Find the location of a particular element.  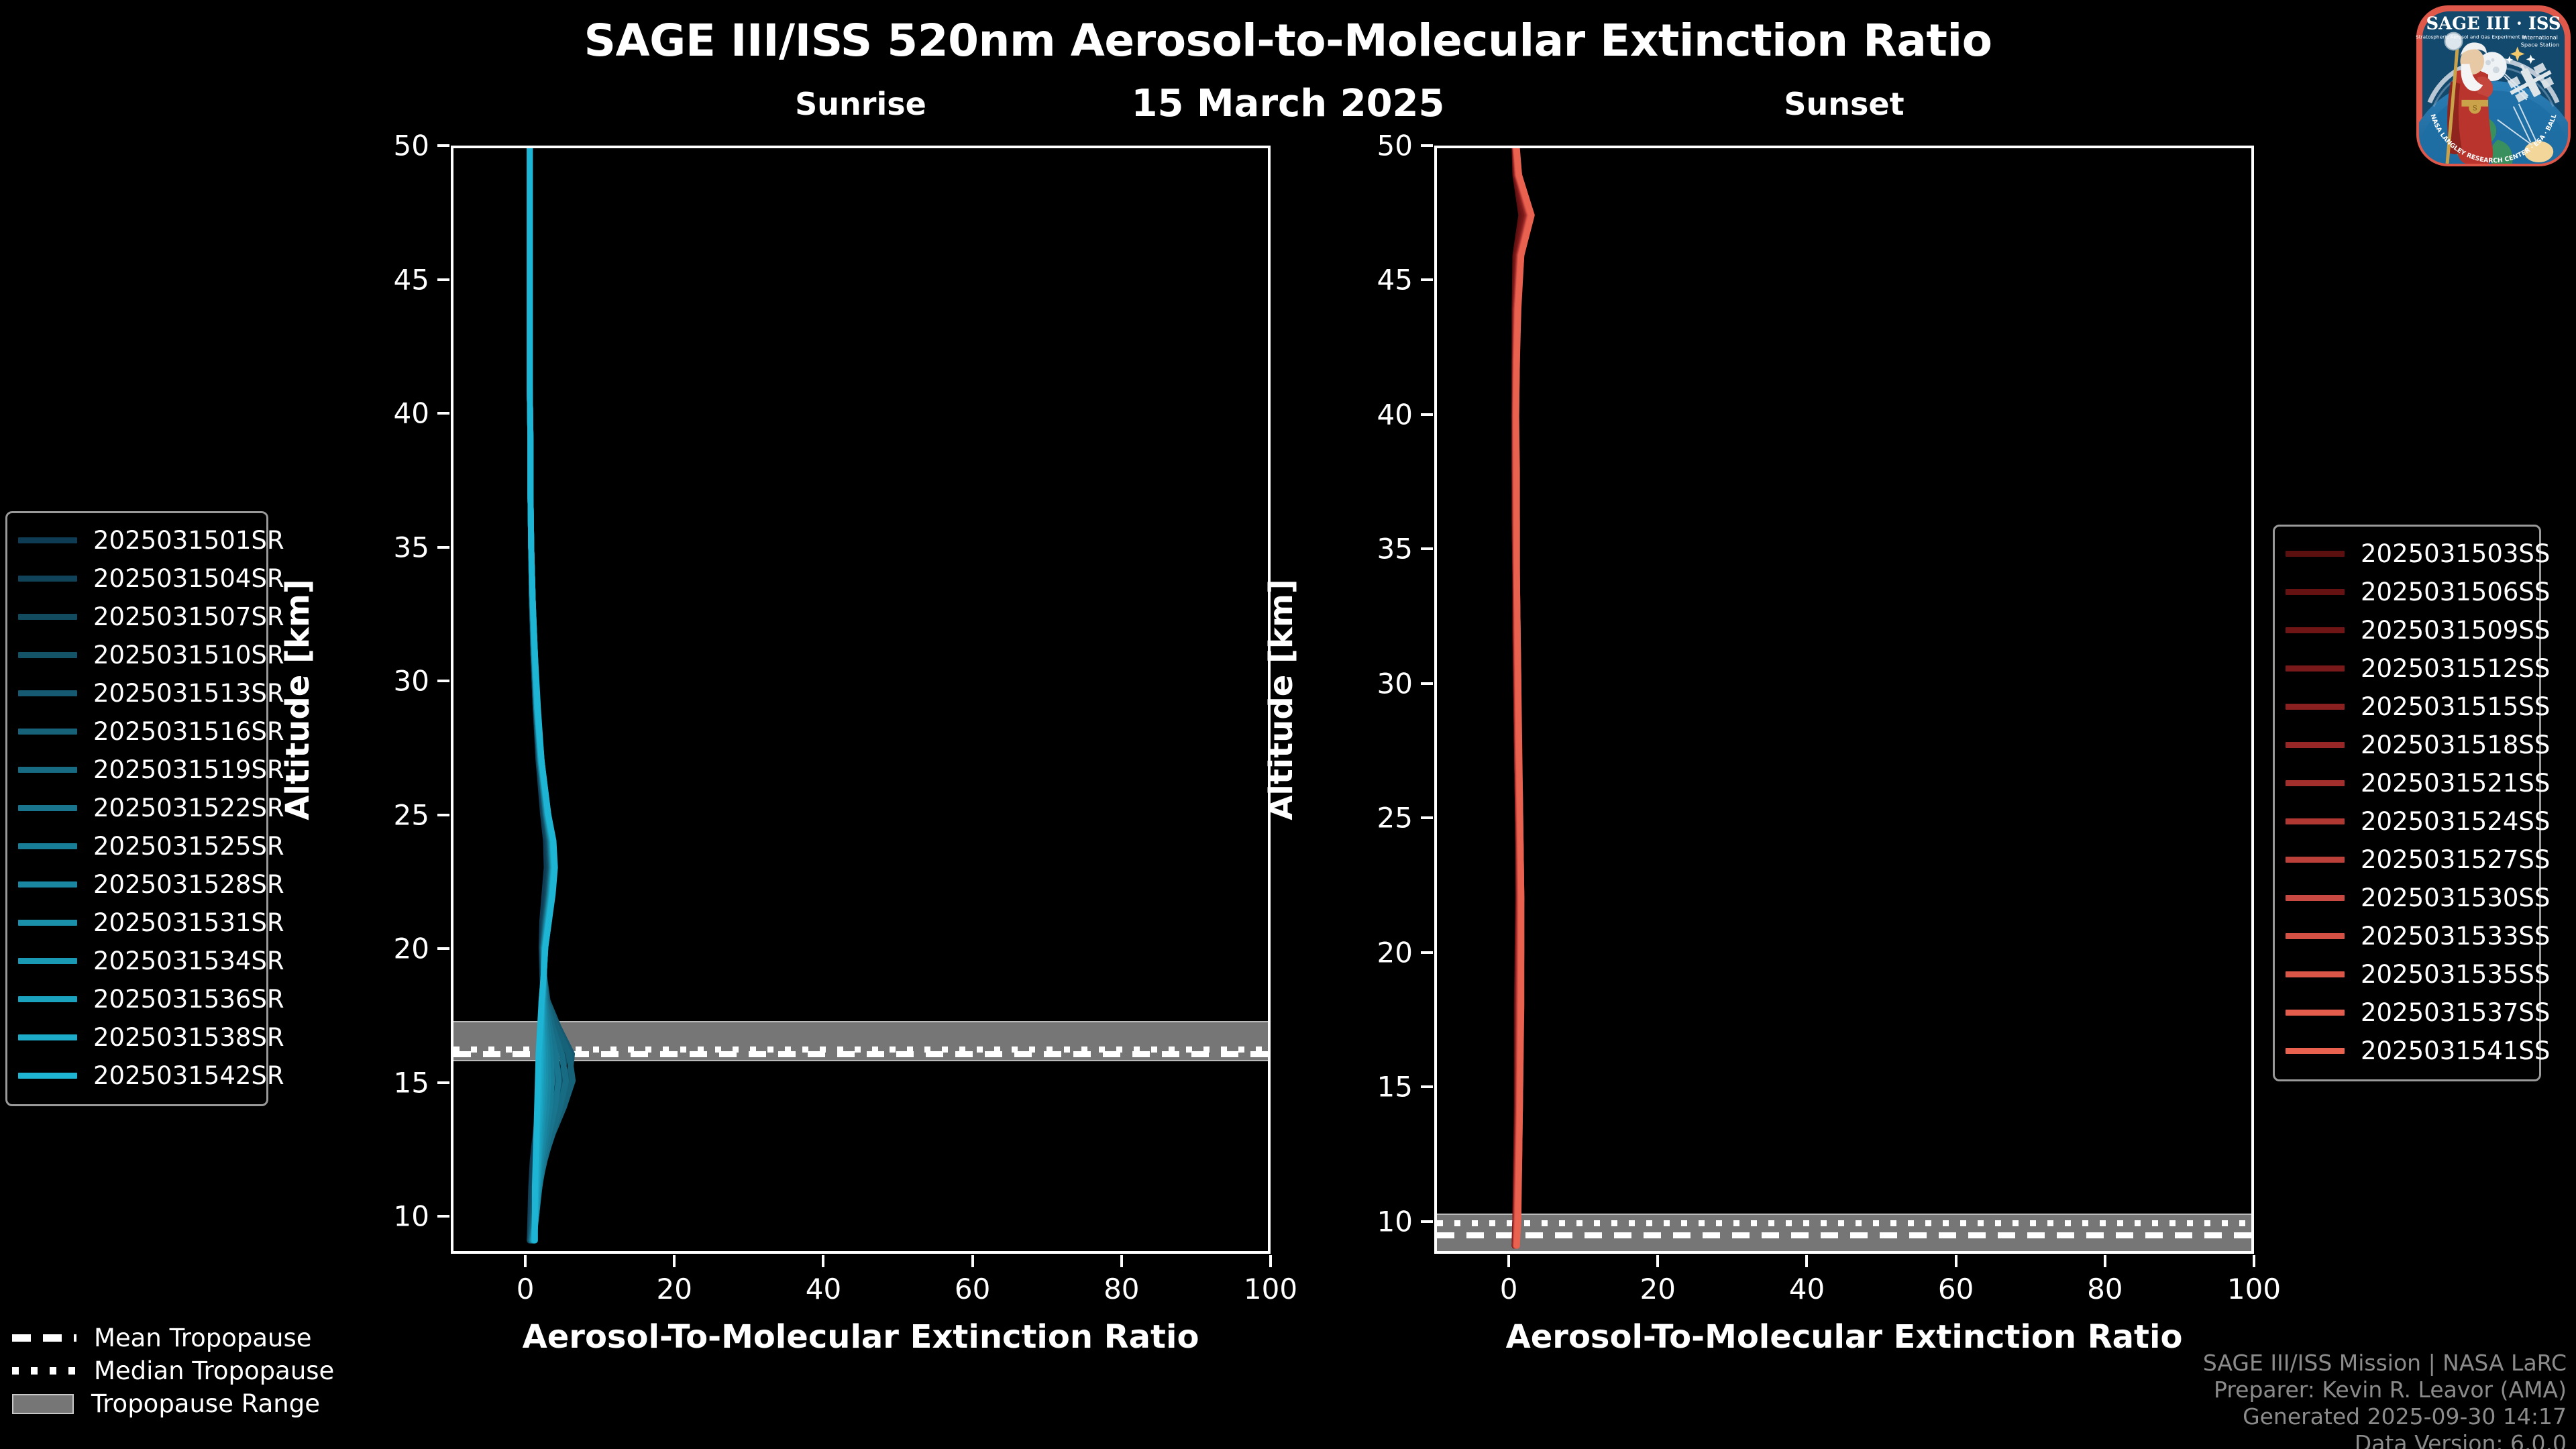

legend-item-label: 2025031533SS is located at coordinates (2456, 936).